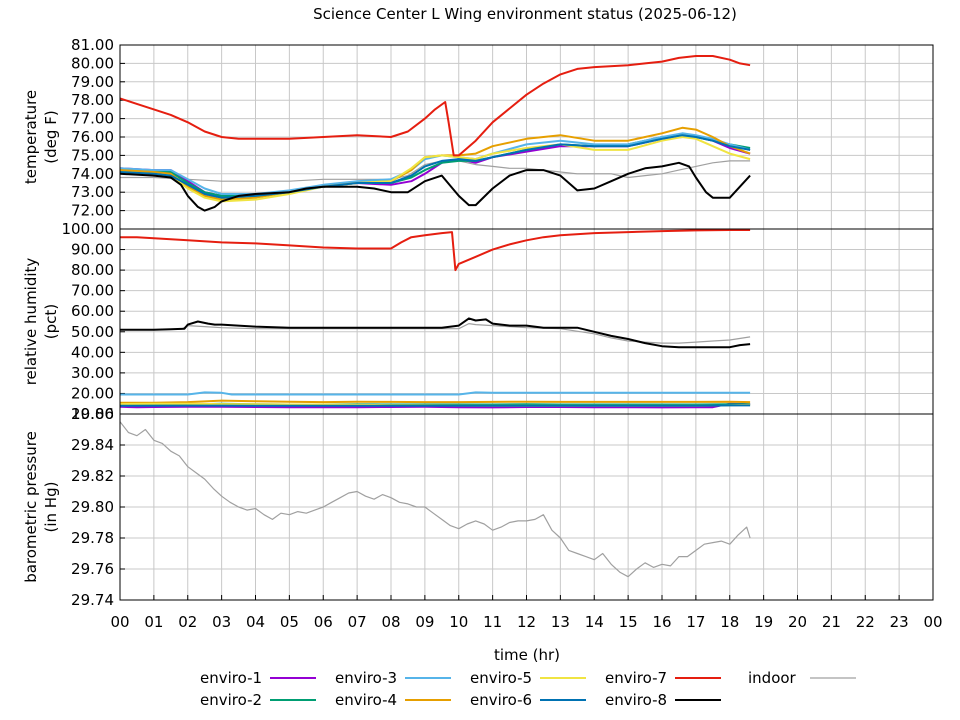 The image size is (960, 720). I want to click on y-tick-label: 79.00, so click(92, 82).